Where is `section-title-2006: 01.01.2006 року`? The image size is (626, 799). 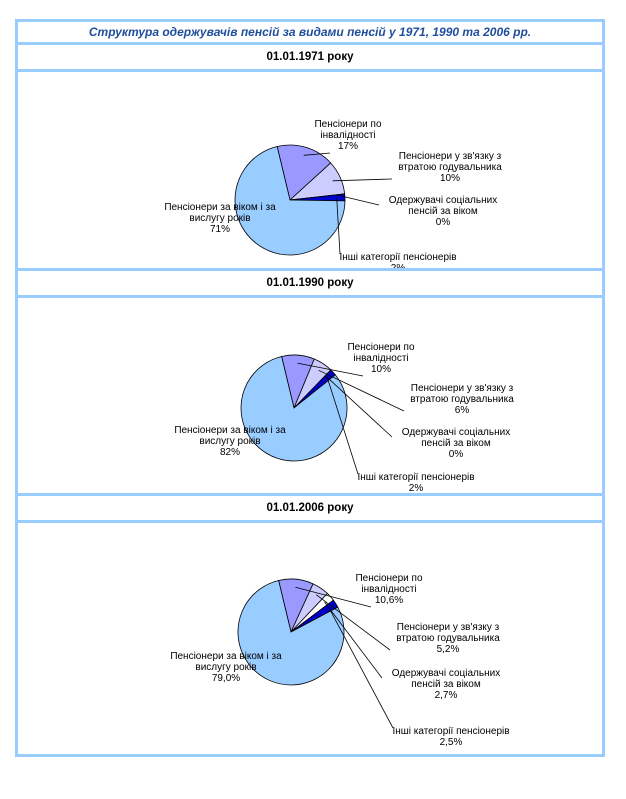 section-title-2006: 01.01.2006 року is located at coordinates (310, 509).